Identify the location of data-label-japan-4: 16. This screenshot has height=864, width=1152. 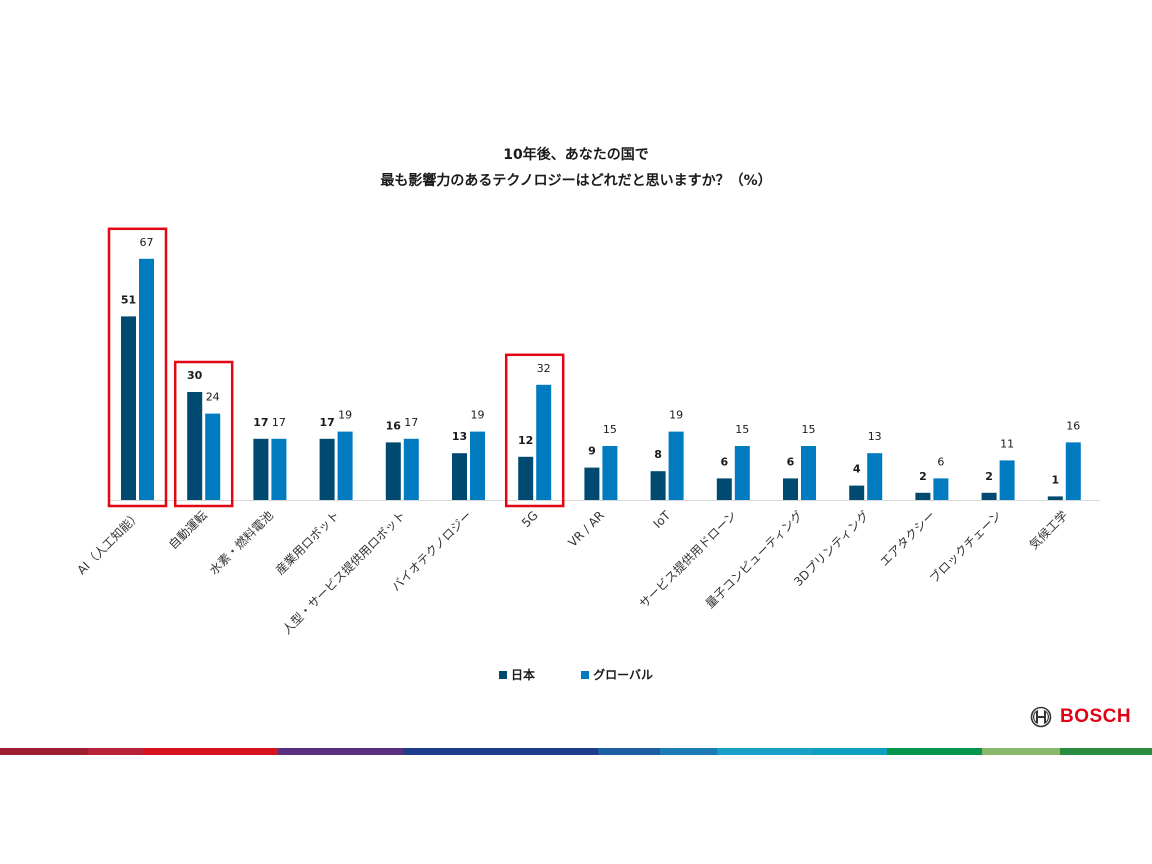
(394, 425).